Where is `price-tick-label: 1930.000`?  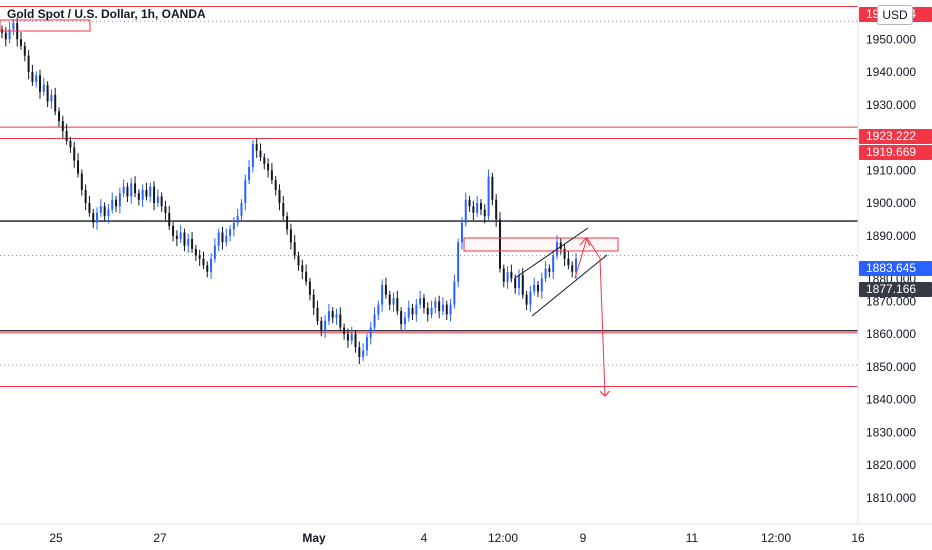
price-tick-label: 1930.000 is located at coordinates (891, 105).